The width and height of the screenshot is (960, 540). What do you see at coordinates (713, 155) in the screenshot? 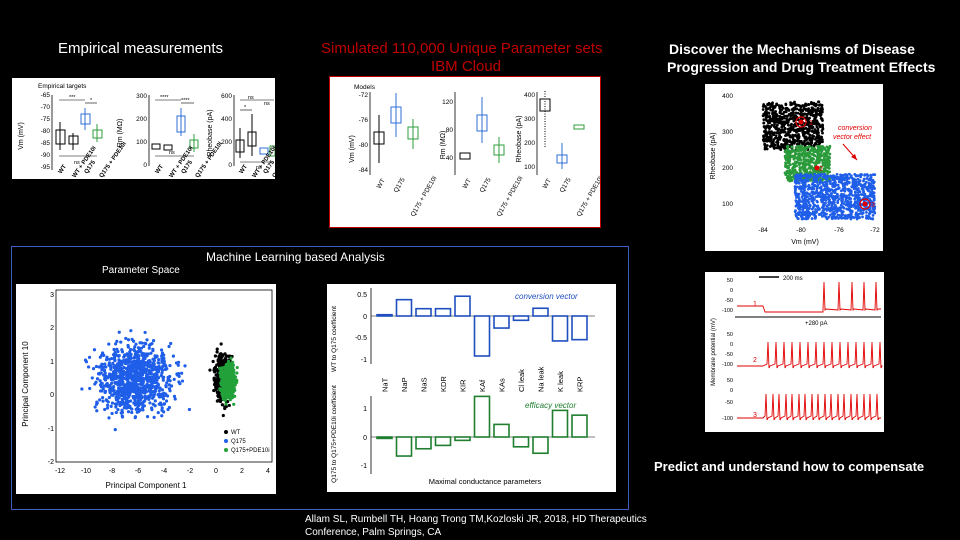
I see `map-ylabel: Rheobase (pA)` at bounding box center [713, 155].